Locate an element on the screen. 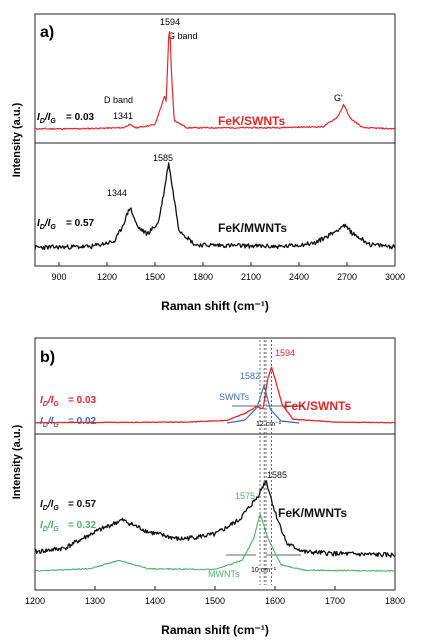 Image resolution: width=430 pixels, height=642 pixels. shift-arrows is located at coordinates (265, 480).